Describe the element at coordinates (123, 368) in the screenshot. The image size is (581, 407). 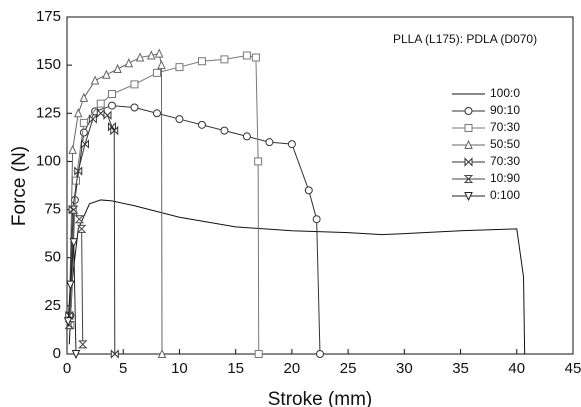
I see `x-tick-label: 5` at that location.